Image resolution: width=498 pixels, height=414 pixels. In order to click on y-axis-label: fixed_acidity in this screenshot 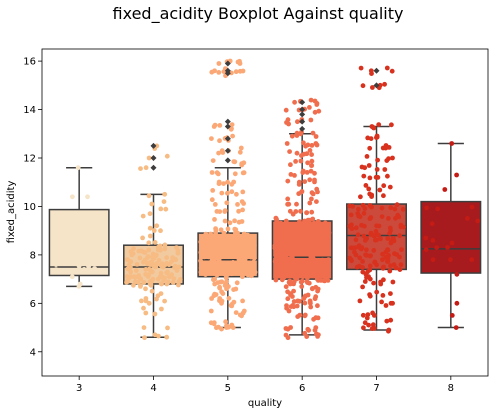, I will do `click(11, 212)`.